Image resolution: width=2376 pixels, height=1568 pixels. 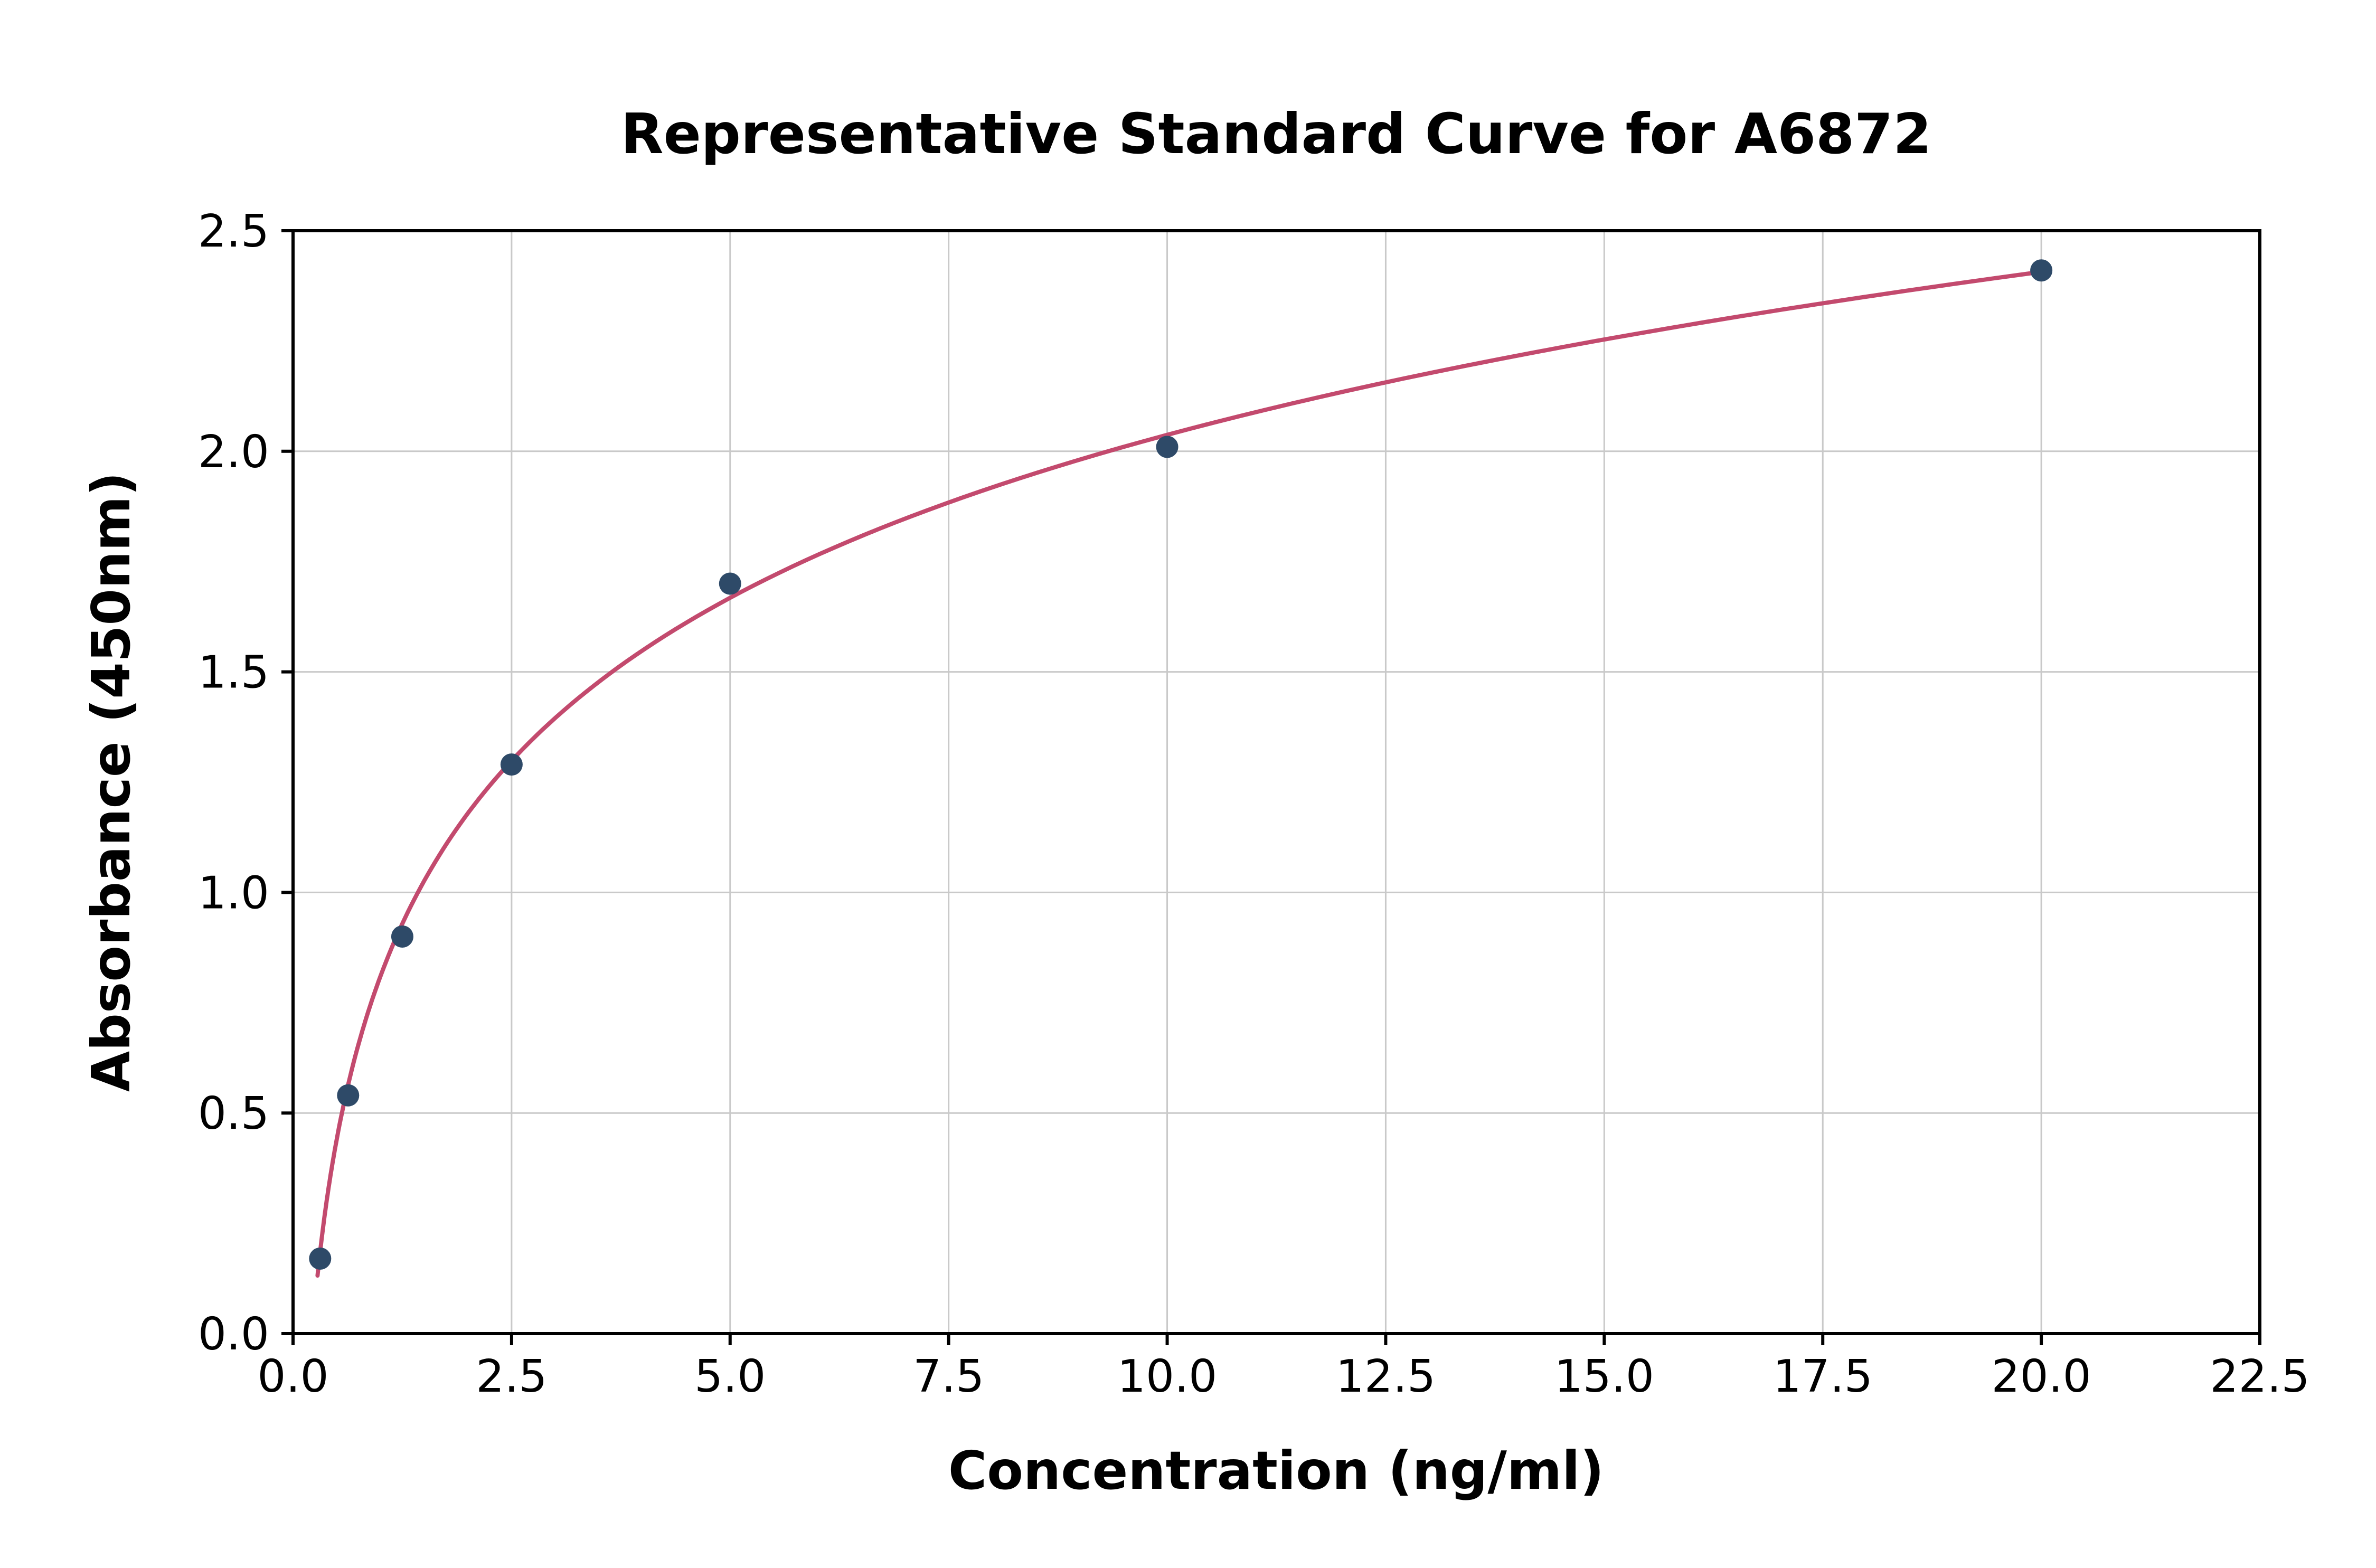 What do you see at coordinates (2041, 1376) in the screenshot?
I see `x-tick-label: 20.0` at bounding box center [2041, 1376].